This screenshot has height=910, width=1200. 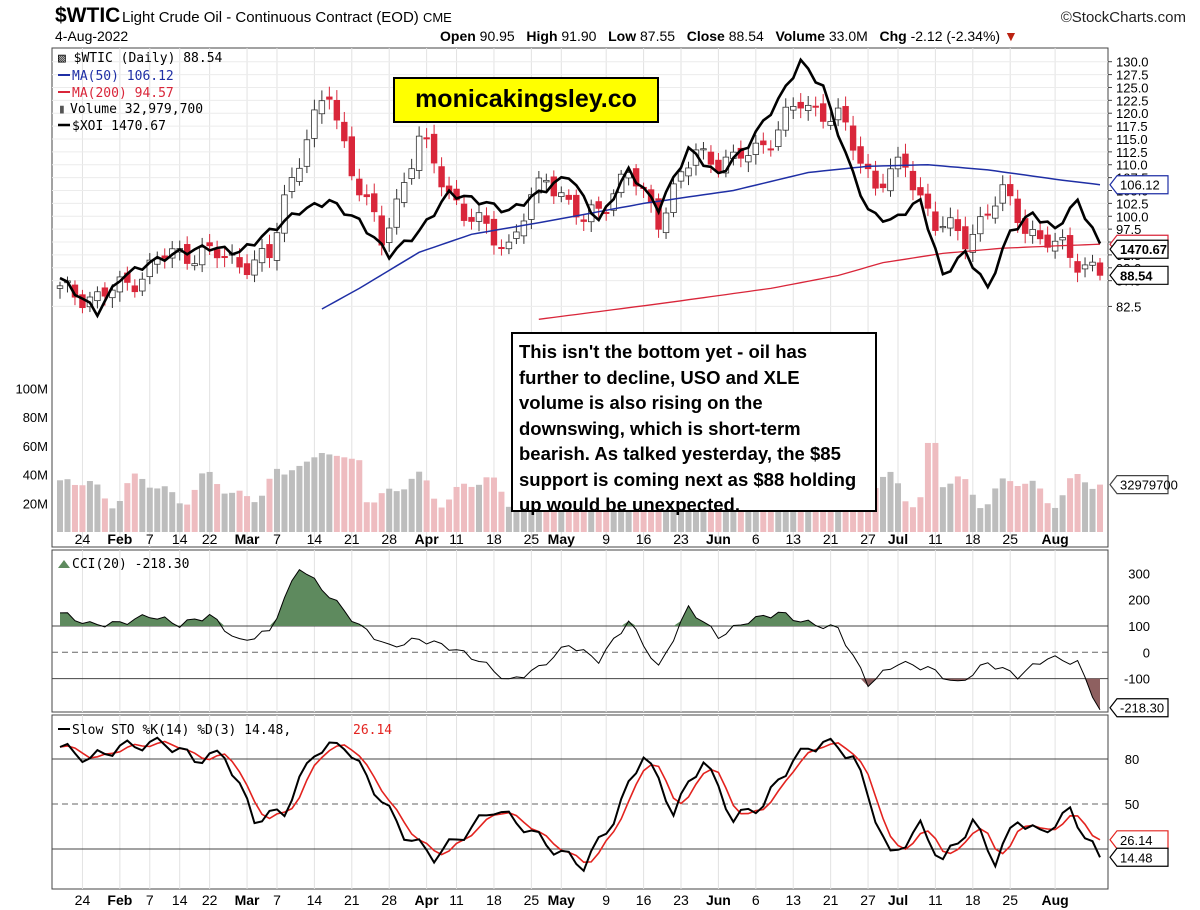 I want to click on cci-tick-label: 0, so click(x=1146, y=652).